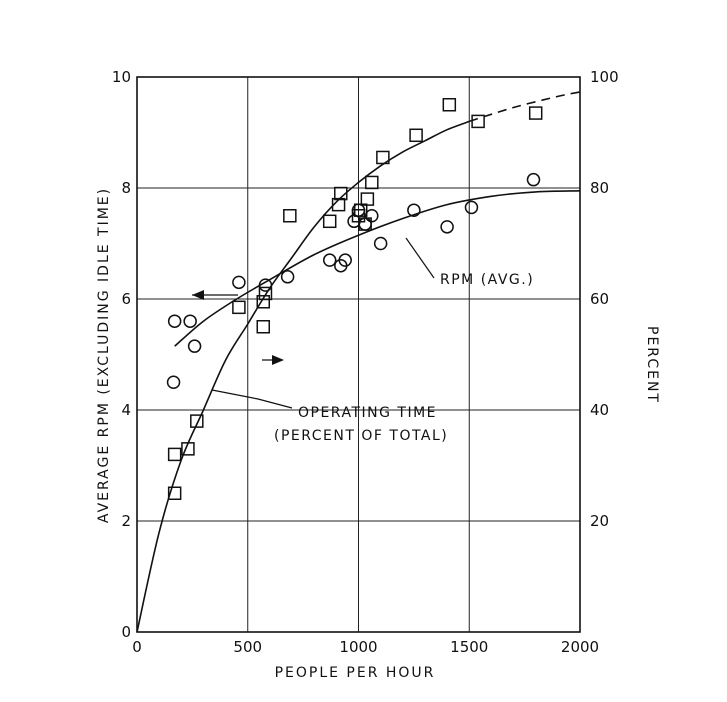 This screenshot has width=727, height=702. What do you see at coordinates (355, 673) in the screenshot?
I see `x-axis-title: PEOPLE PER HOUR` at bounding box center [355, 673].